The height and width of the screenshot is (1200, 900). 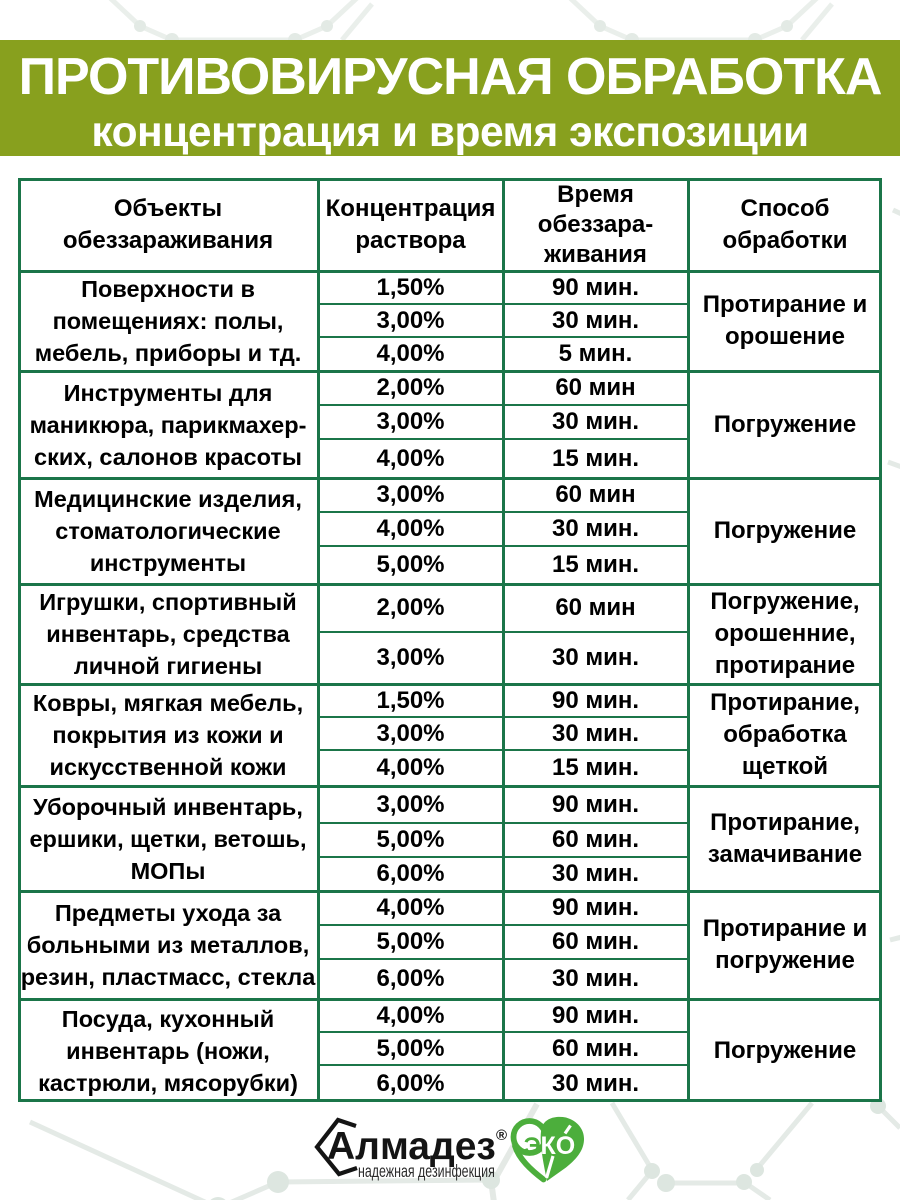 I want to click on svg-text: КО, so click(x=558, y=1146).